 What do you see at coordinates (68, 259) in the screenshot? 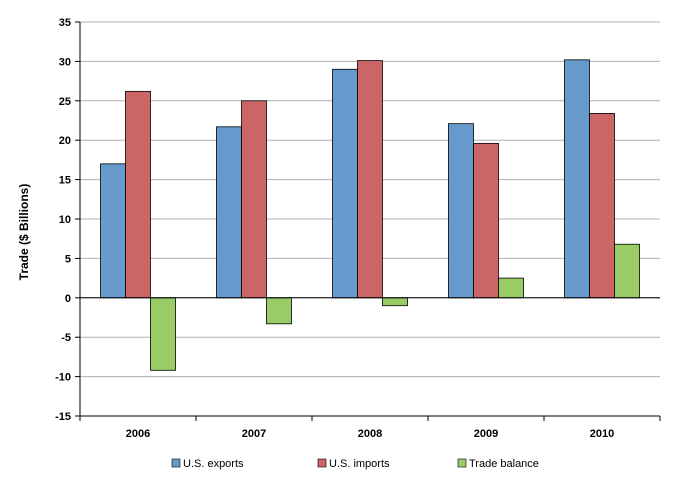
I see `y-tick-label: 5` at bounding box center [68, 259].